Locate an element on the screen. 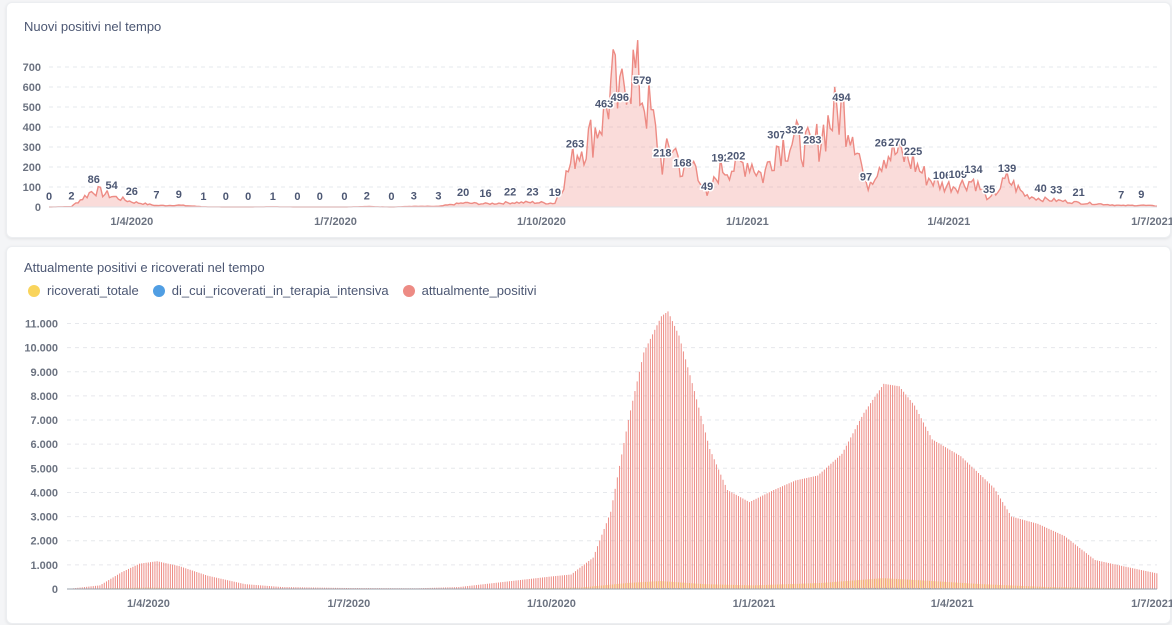 The height and width of the screenshot is (625, 1172). y-tick-label: 10.000 is located at coordinates (41, 349).